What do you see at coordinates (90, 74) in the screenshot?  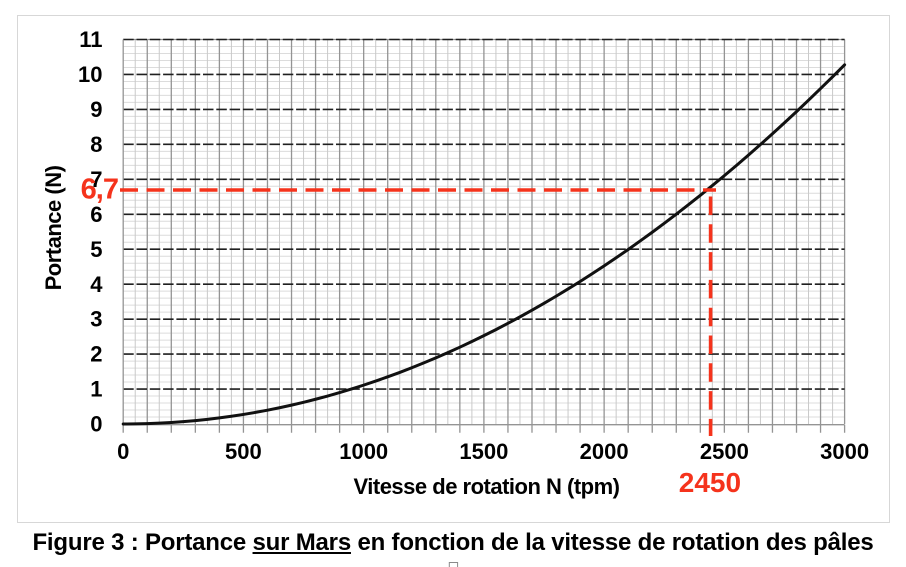 I see `svg-text: 10` at bounding box center [90, 74].